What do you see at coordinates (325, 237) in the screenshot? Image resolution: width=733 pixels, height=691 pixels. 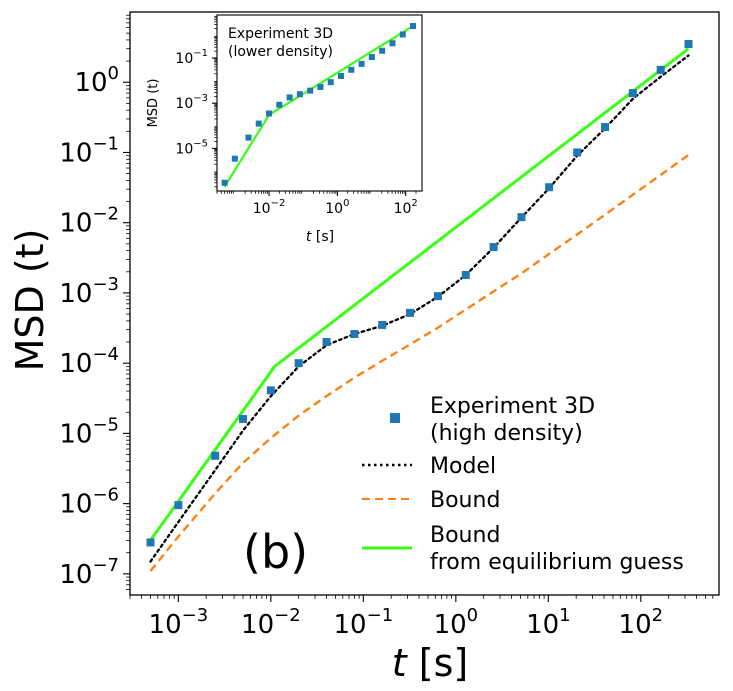 I see `inset-x-axis-unit: [s]` at bounding box center [325, 237].